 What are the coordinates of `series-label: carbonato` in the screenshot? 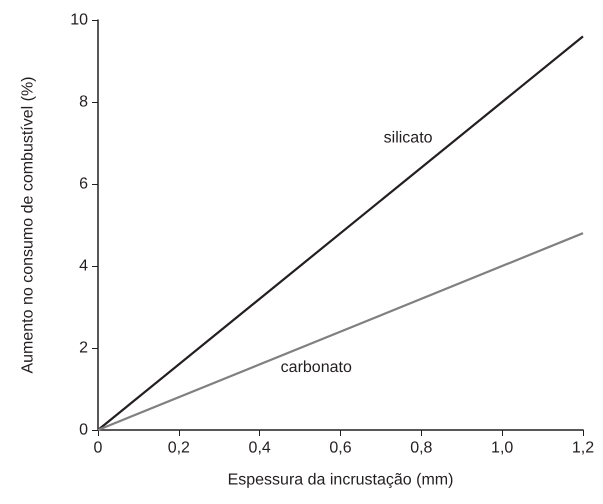 It's located at (316, 367).